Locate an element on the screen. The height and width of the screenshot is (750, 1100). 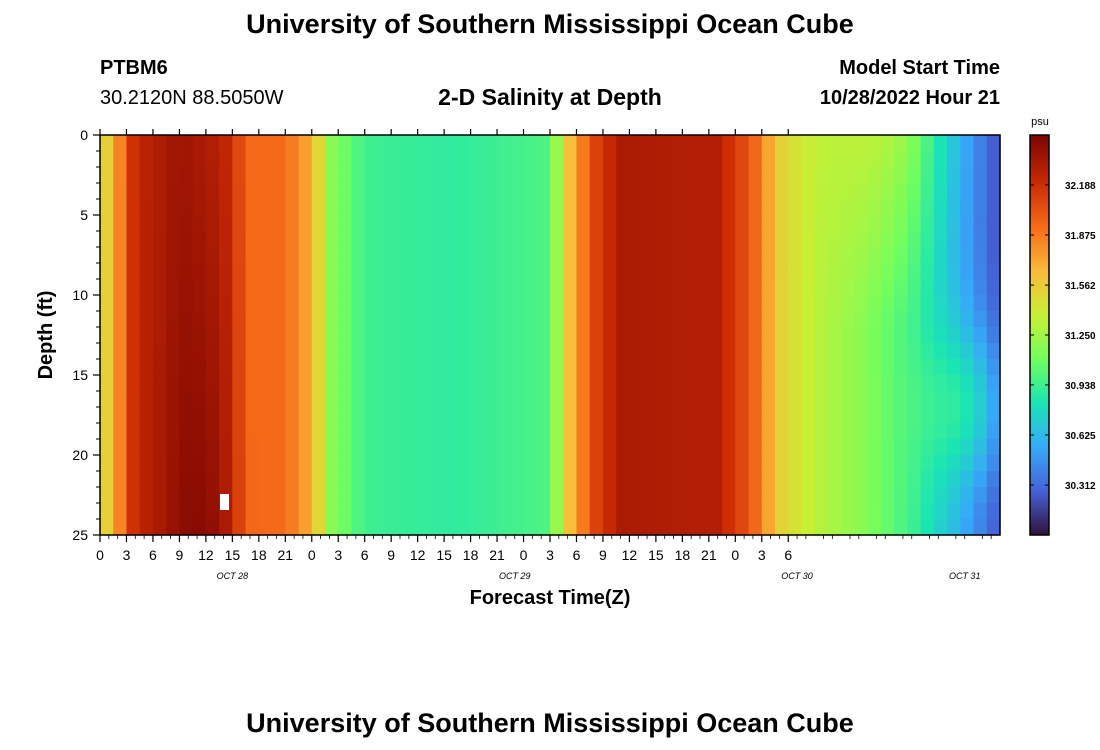
colorbar-tick-label: 31.875 is located at coordinates (1080, 236).